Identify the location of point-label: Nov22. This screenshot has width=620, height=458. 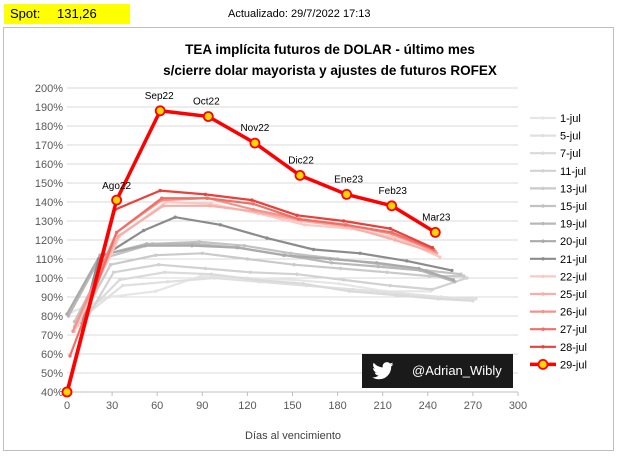
(254, 128).